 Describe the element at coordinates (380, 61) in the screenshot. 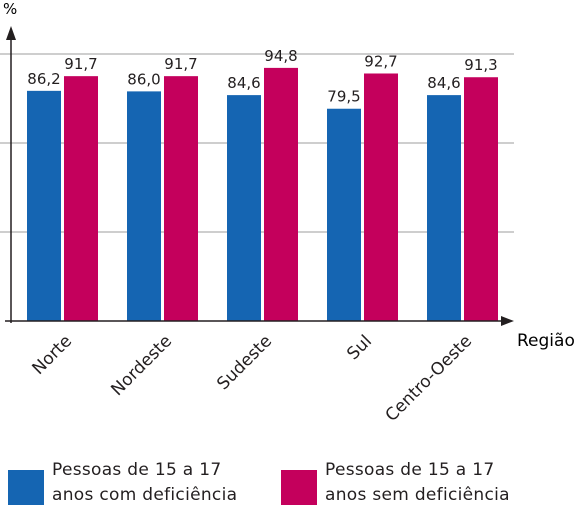

I see `value-label: 92,7` at that location.